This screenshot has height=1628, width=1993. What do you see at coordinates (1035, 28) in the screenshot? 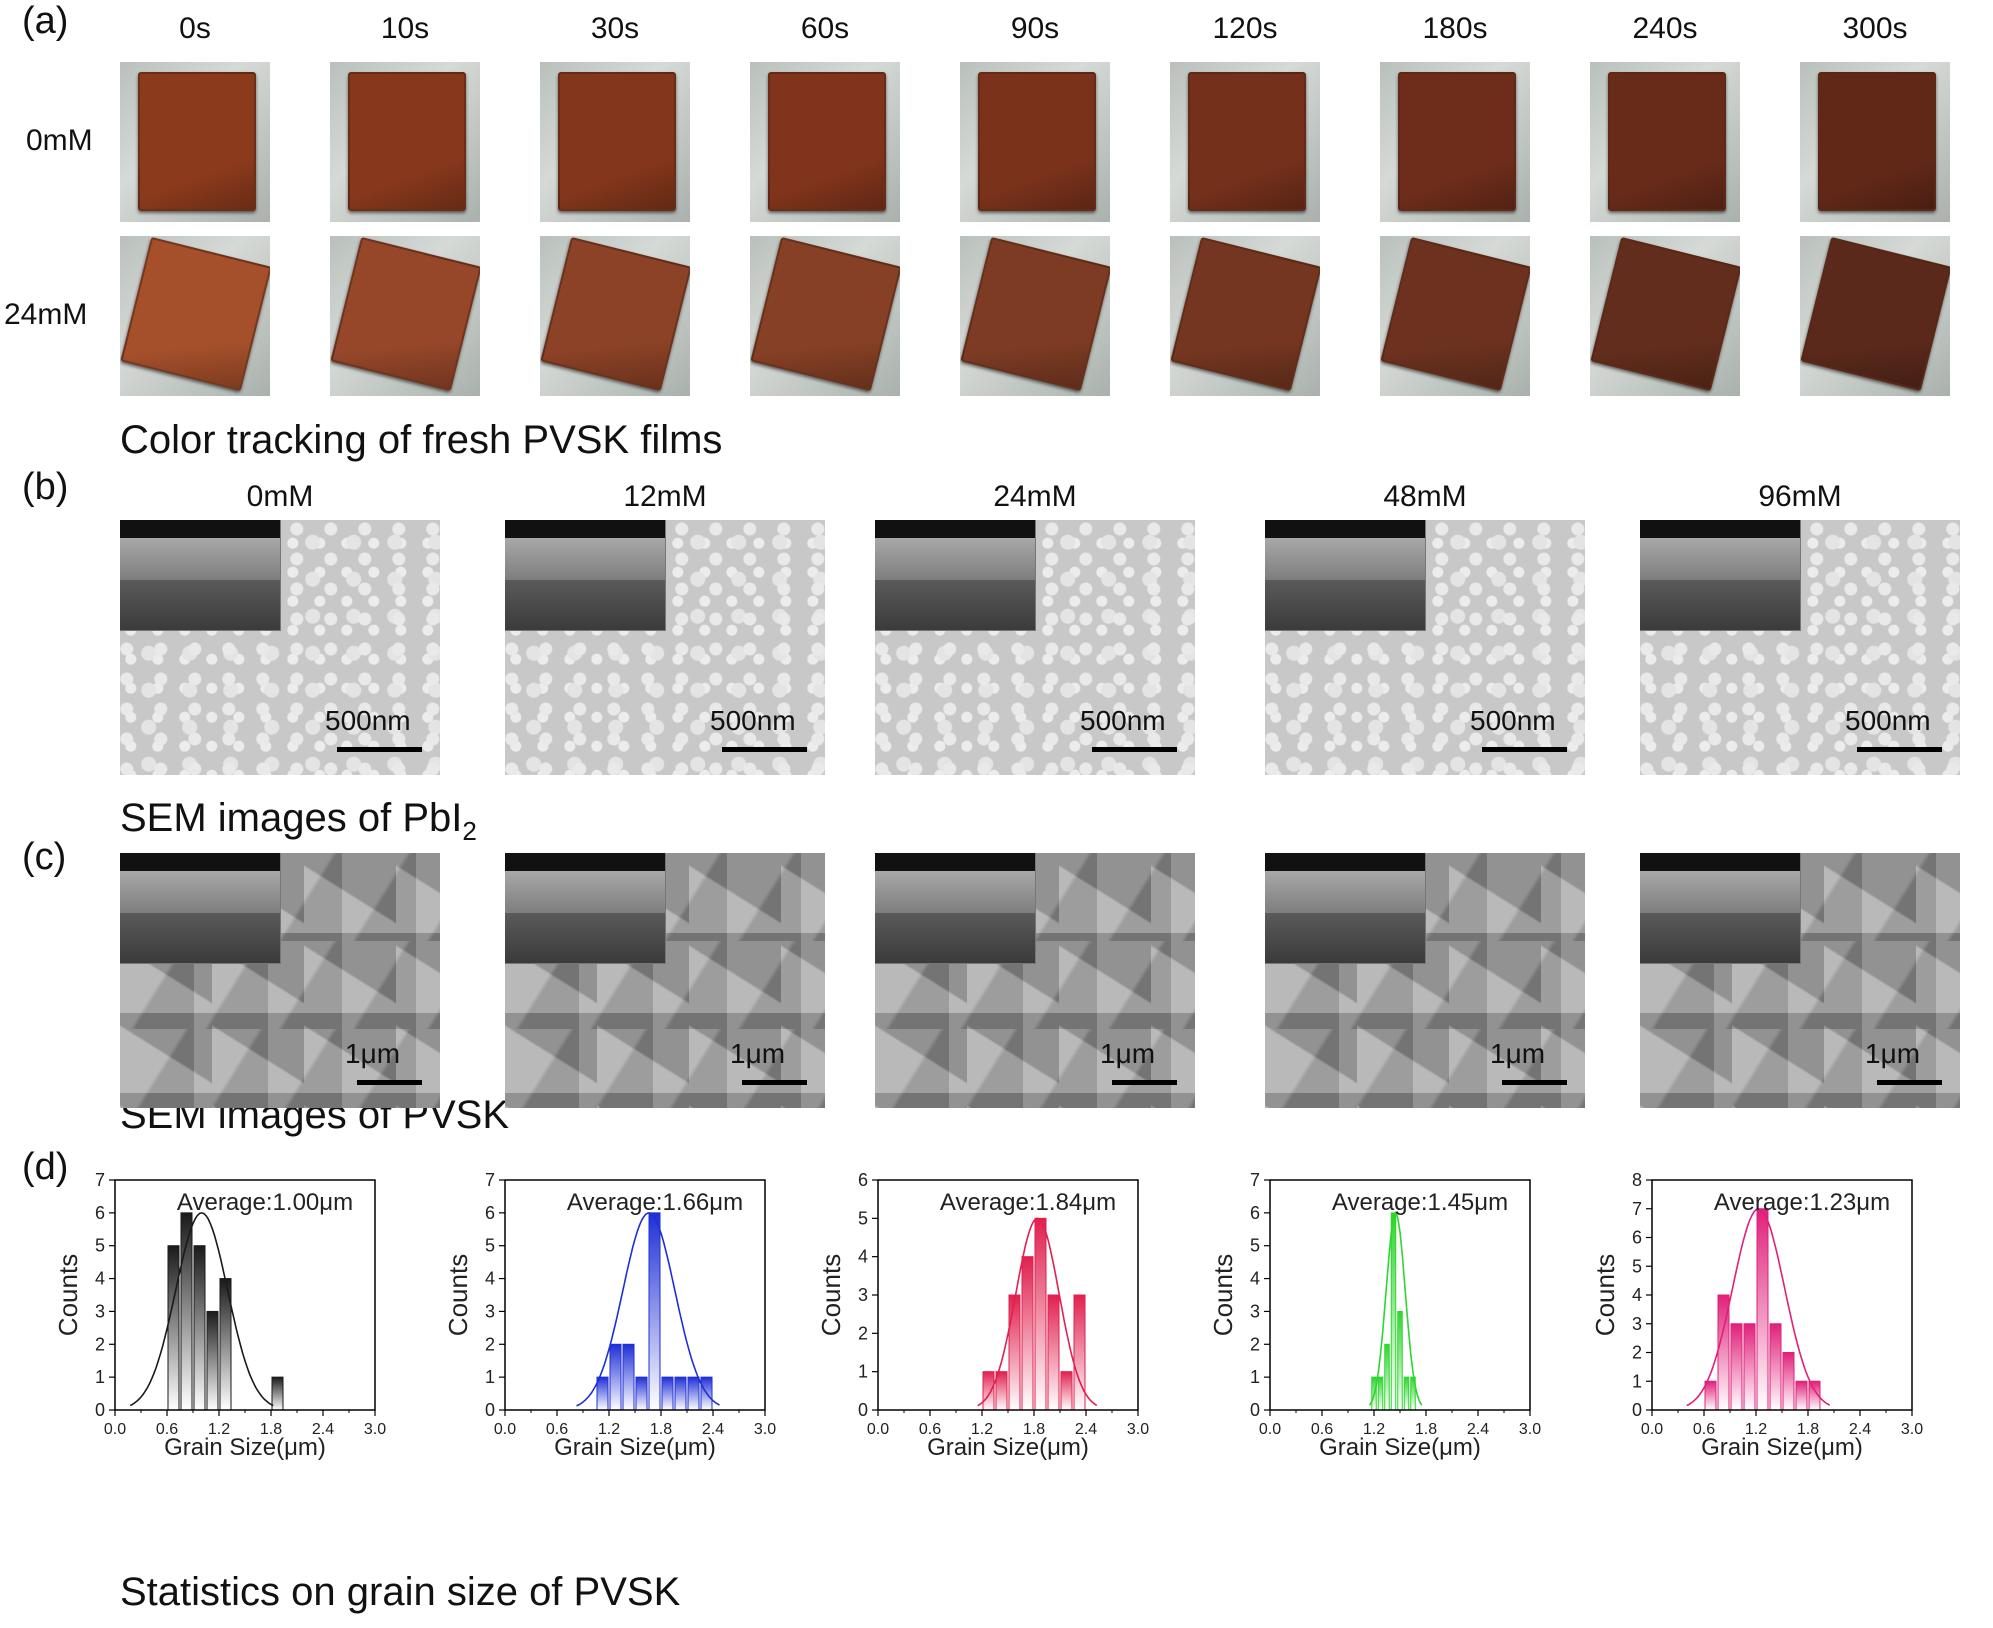
I see `time-label: 90s` at bounding box center [1035, 28].